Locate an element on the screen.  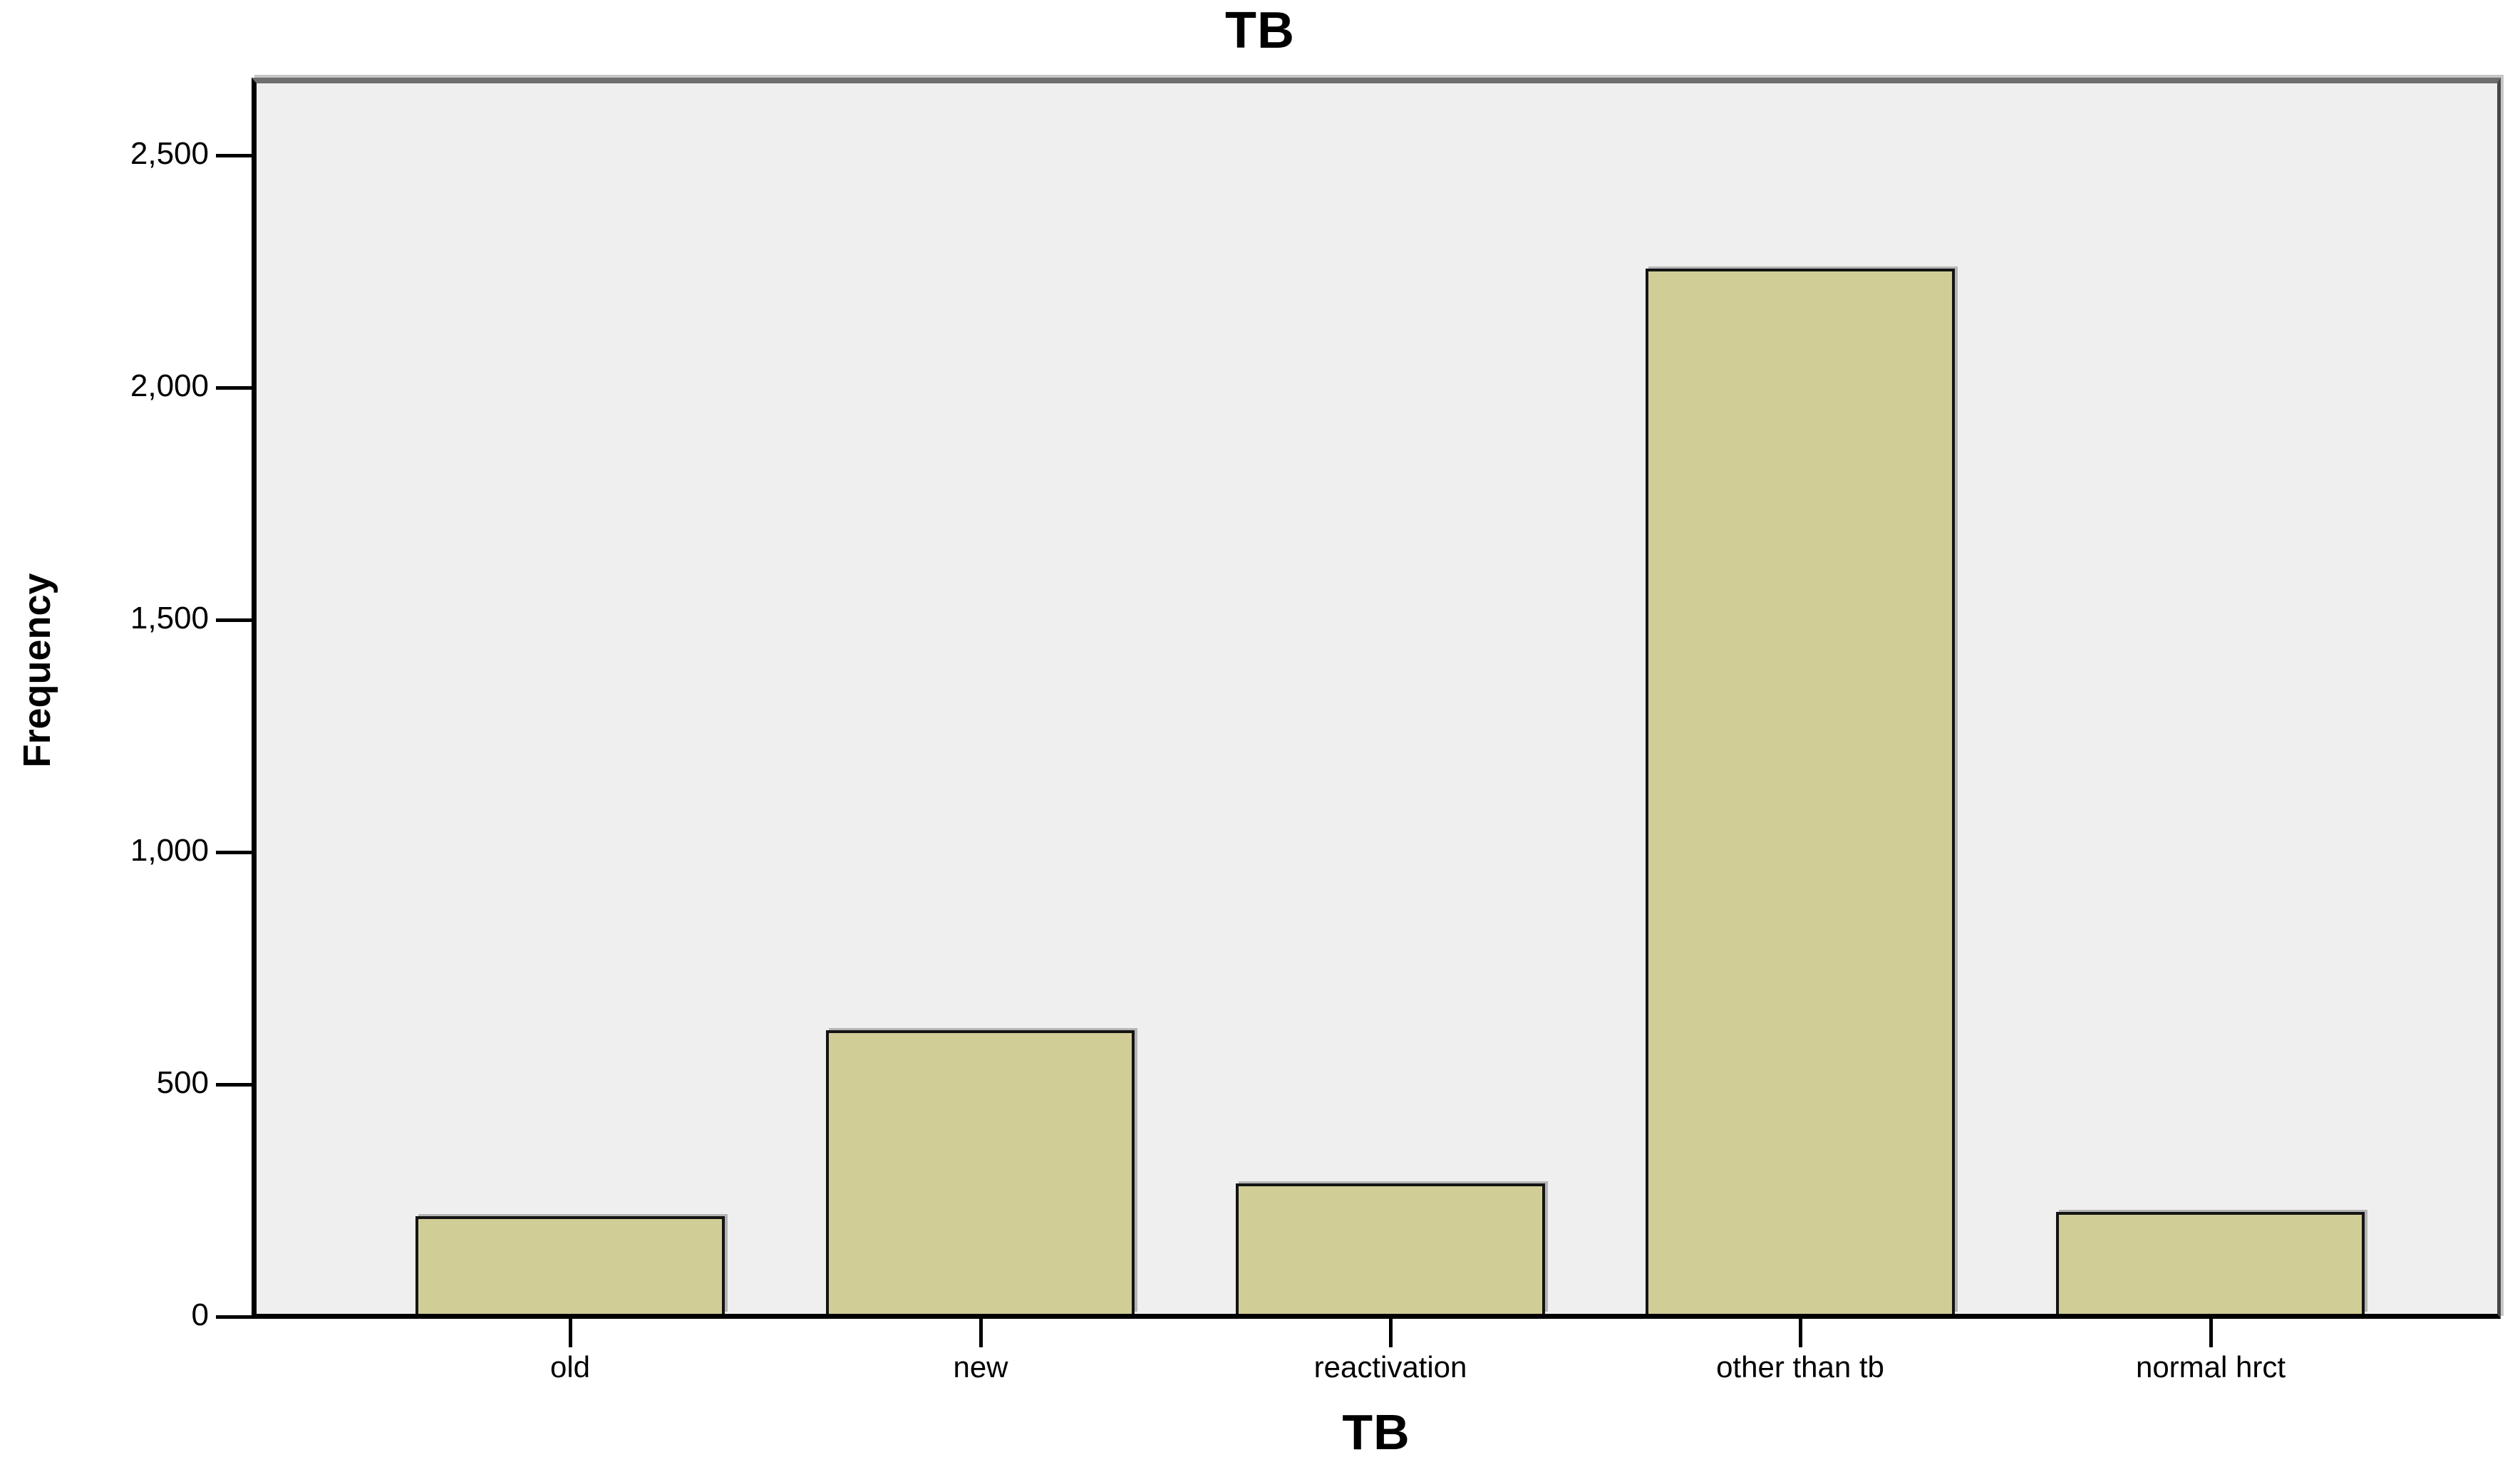
x-tick-normal-hrct is located at coordinates (2211, 1333).